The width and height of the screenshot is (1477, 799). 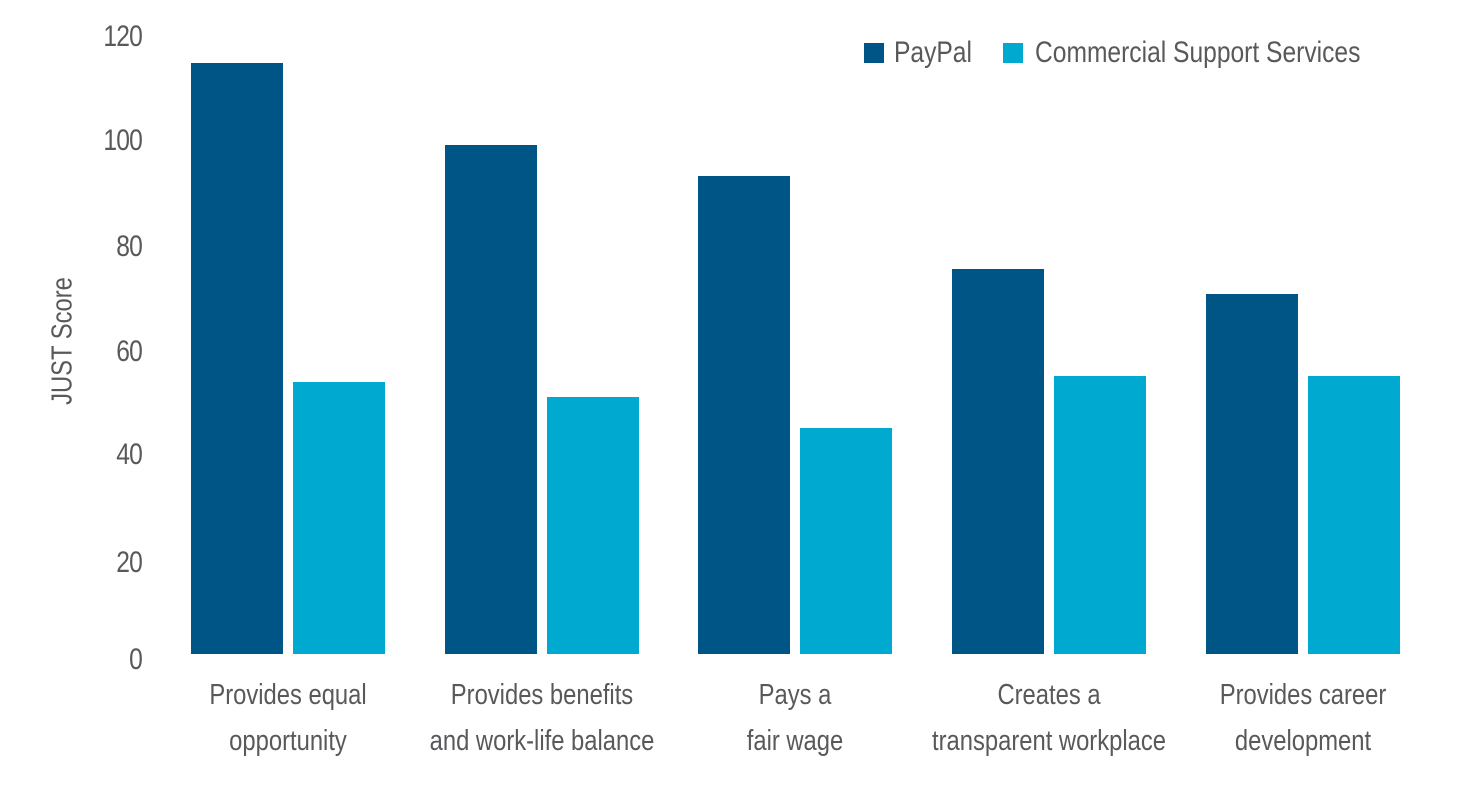 What do you see at coordinates (129, 562) in the screenshot?
I see `y-tick-20: 20` at bounding box center [129, 562].